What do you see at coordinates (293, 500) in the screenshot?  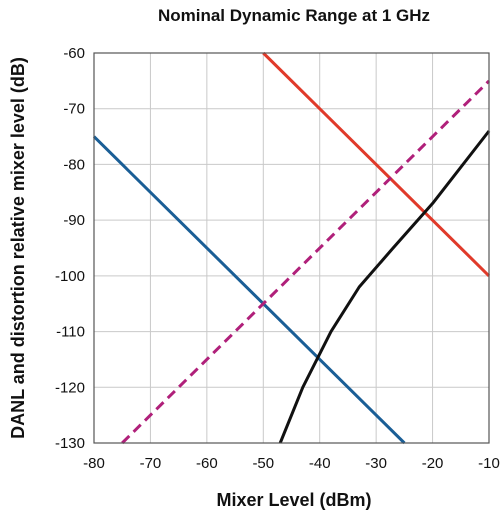 I see `x-axis-label: Mixer Level (dBm)` at bounding box center [293, 500].